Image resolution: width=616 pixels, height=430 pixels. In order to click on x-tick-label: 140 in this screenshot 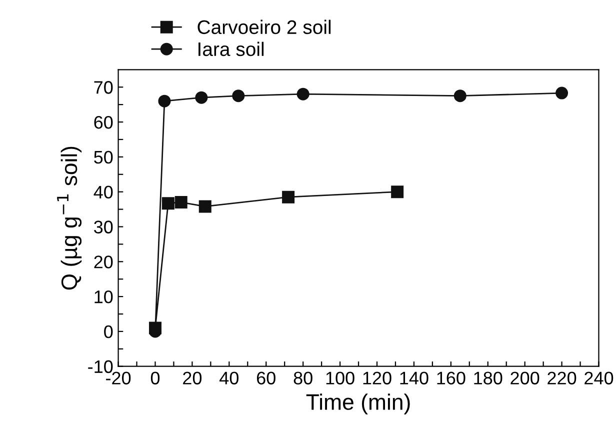, I will do `click(414, 378)`.